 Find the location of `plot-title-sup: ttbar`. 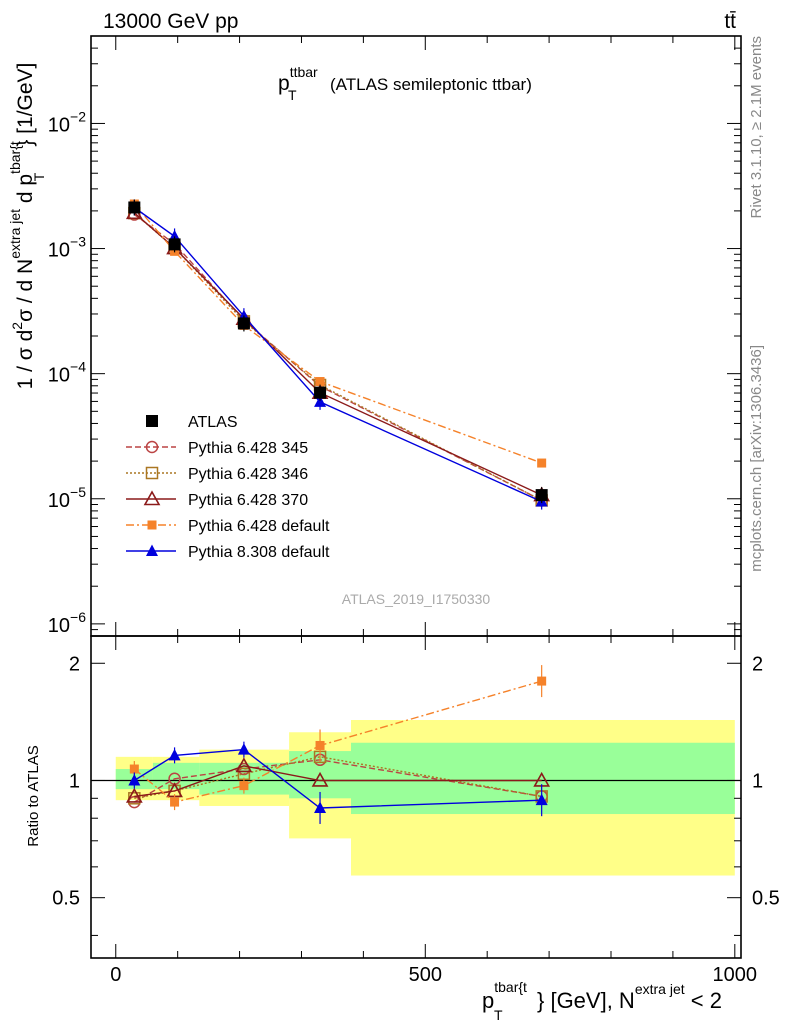

plot-title-sup: ttbar is located at coordinates (304, 72).